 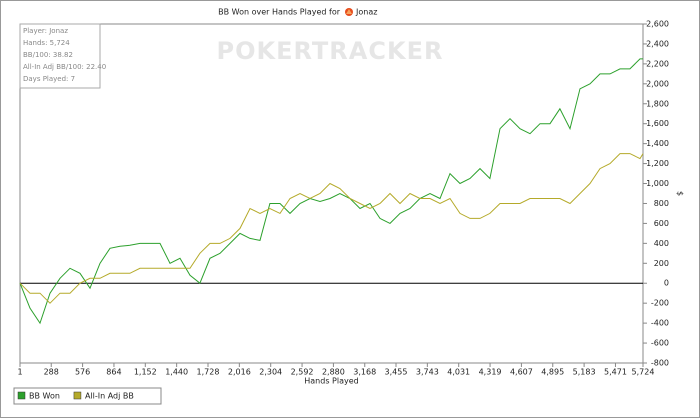 What do you see at coordinates (666, 283) in the screenshot?
I see `y-tick-label: 0` at bounding box center [666, 283].